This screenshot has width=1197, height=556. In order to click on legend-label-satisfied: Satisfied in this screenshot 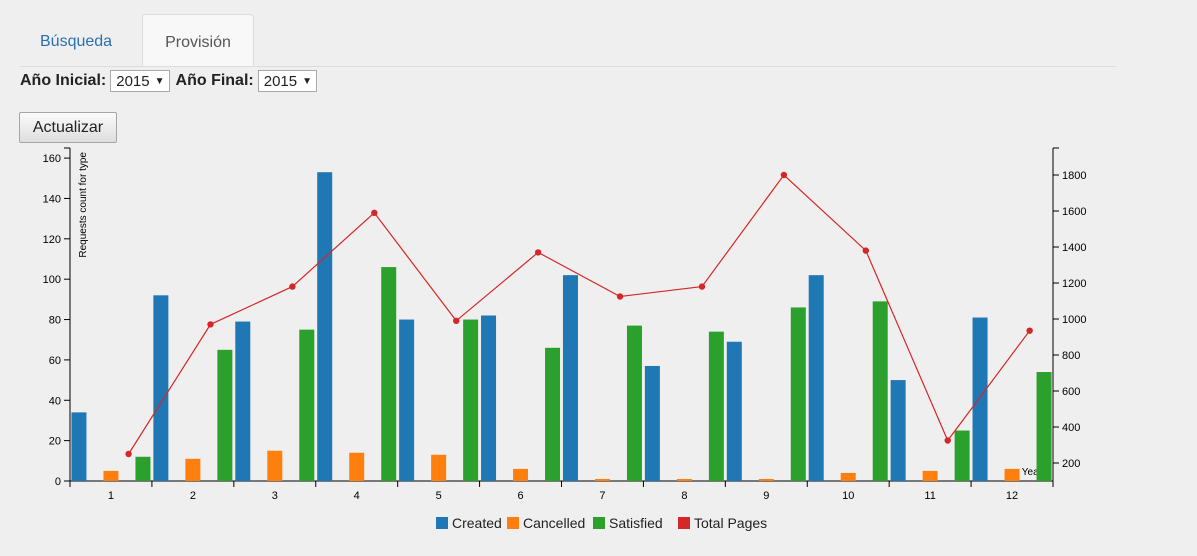, I will do `click(636, 523)`.